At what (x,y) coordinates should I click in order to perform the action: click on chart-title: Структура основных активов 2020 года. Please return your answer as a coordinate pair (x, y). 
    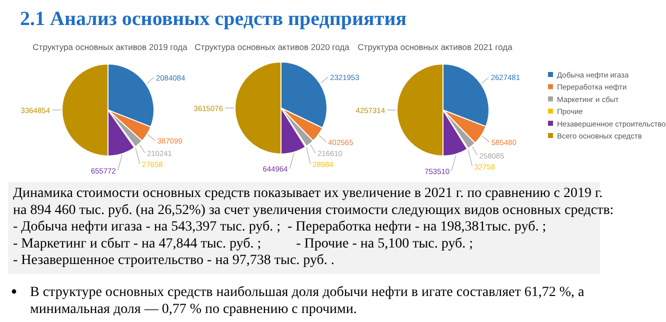
    Looking at the image, I should click on (272, 47).